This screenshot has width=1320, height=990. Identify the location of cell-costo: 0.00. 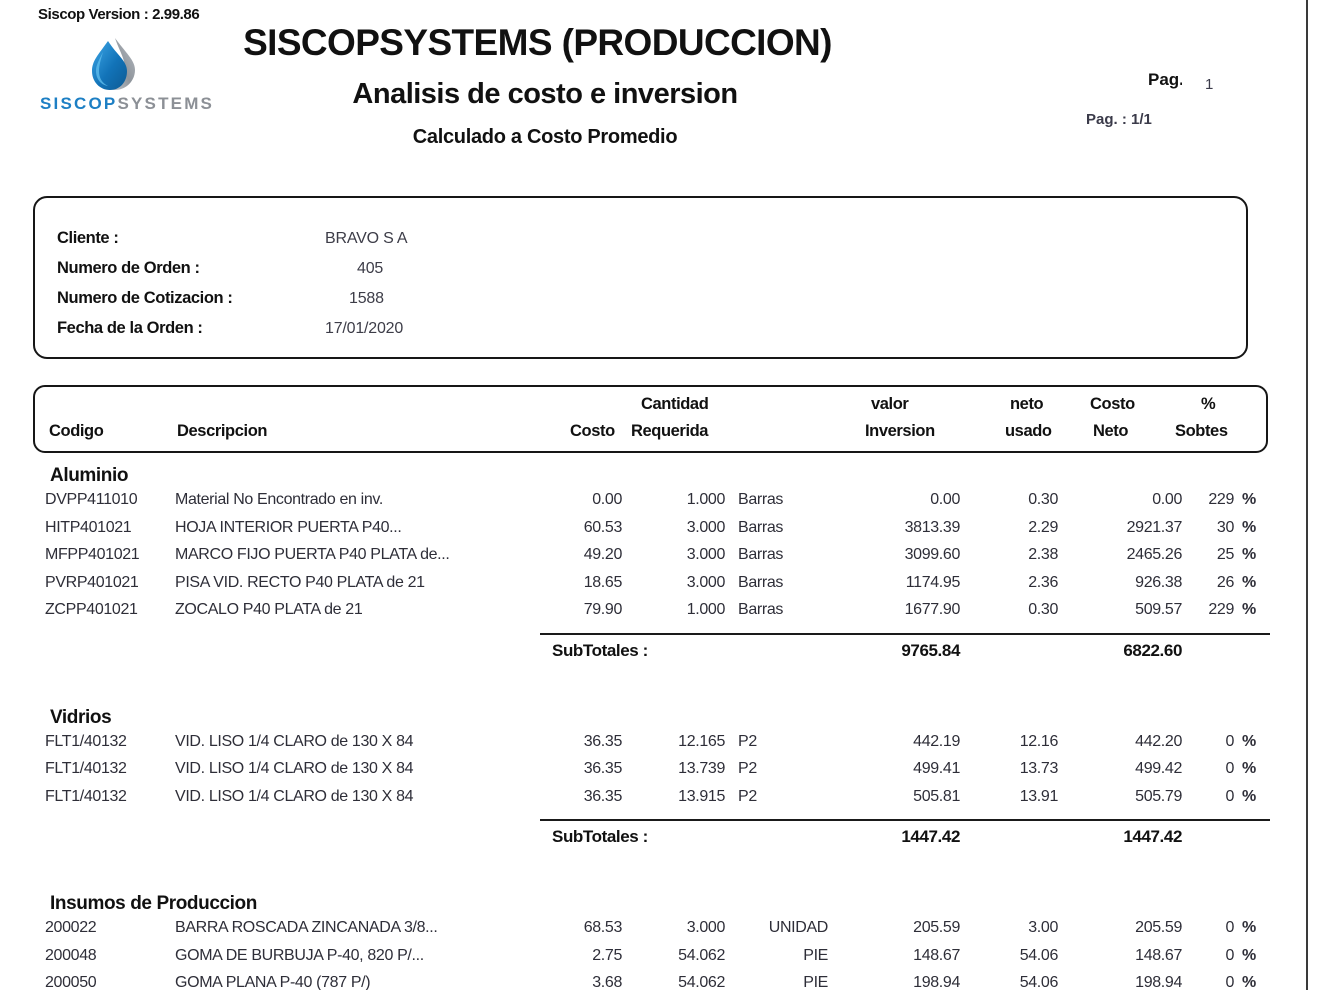
(607, 499).